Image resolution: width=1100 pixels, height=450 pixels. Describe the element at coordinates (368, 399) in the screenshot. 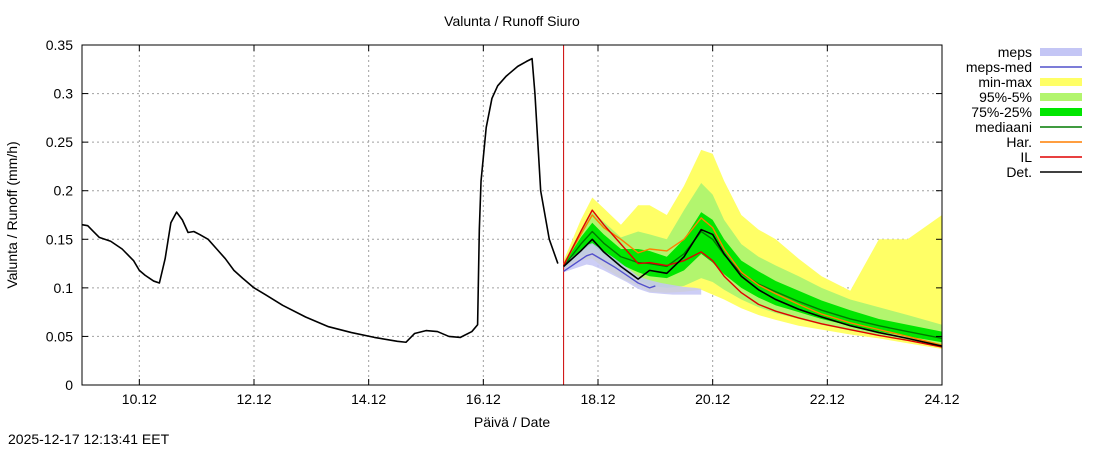

I see `x-tick-label: 14.12` at that location.